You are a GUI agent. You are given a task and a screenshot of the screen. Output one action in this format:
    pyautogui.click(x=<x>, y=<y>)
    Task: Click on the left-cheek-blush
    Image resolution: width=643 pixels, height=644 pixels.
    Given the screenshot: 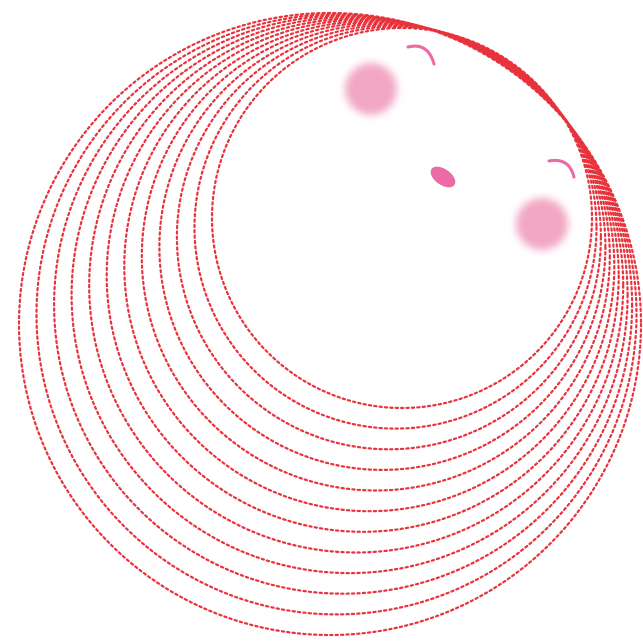 What is the action you would take?
    pyautogui.click(x=371, y=89)
    